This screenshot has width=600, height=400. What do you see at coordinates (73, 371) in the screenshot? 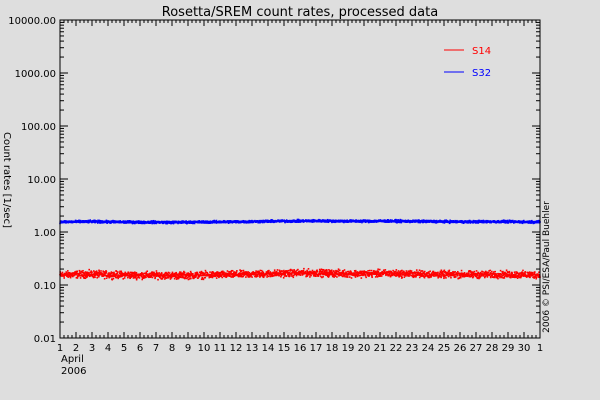
I see `x-year-label: 2006` at bounding box center [73, 371].